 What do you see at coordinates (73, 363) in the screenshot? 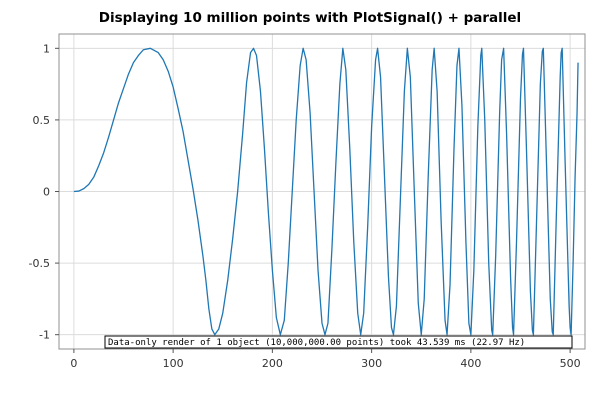
I see `x-tick-label: 0` at bounding box center [73, 363].